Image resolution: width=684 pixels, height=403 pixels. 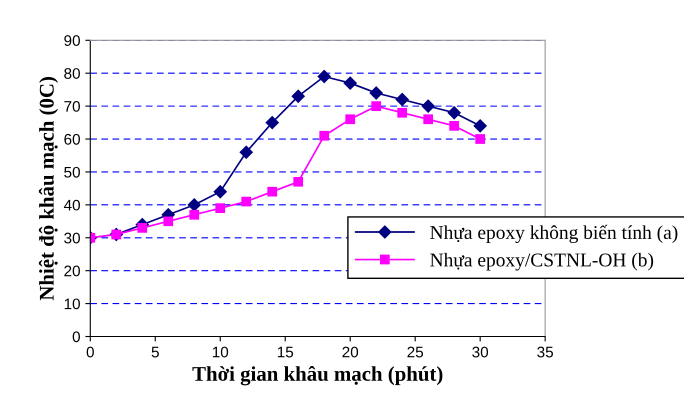 What do you see at coordinates (72, 238) in the screenshot?
I see `y-tick-label: 30` at bounding box center [72, 238].